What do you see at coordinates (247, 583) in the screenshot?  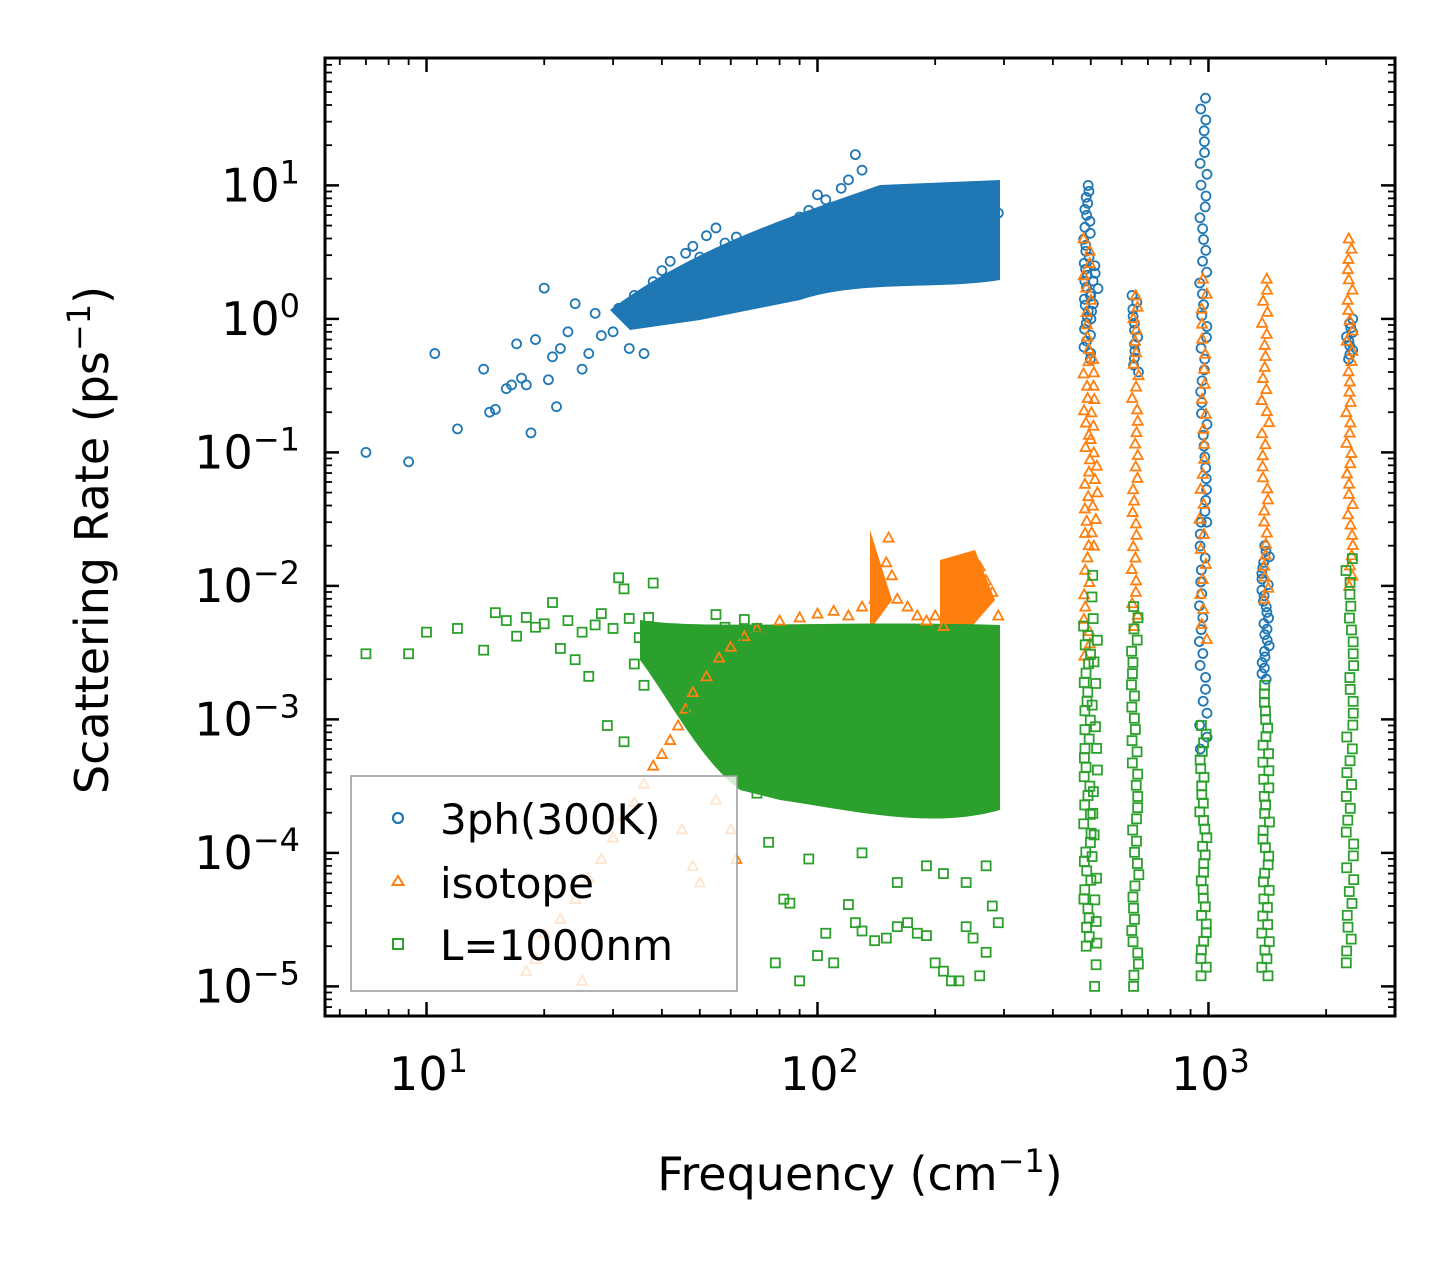 I see `y-tick-label: 10−2` at bounding box center [247, 583].